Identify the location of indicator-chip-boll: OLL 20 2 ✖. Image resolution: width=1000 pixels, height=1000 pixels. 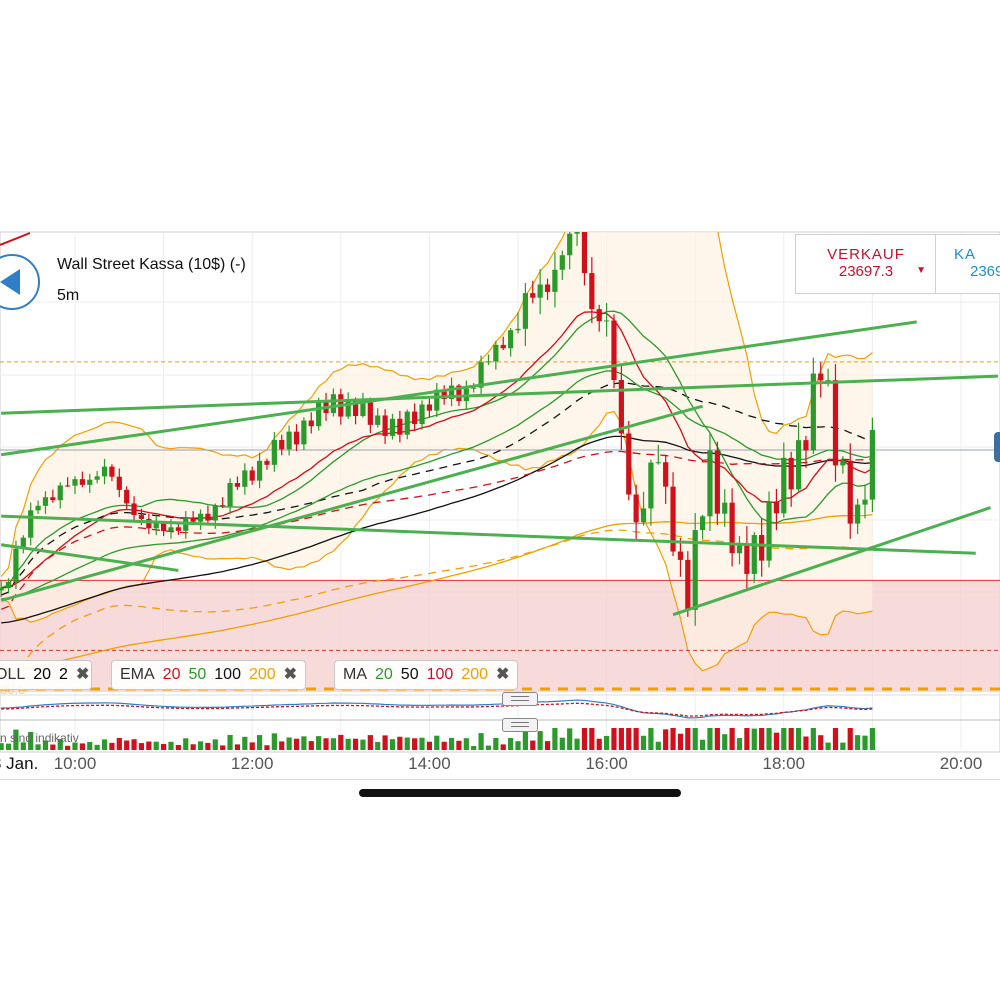
(46, 675).